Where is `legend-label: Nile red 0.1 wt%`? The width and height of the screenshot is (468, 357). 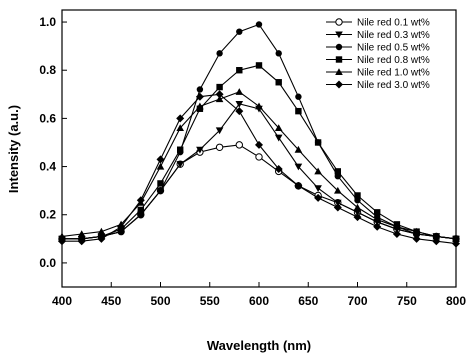 legend-label: Nile red 0.1 wt% is located at coordinates (393, 23).